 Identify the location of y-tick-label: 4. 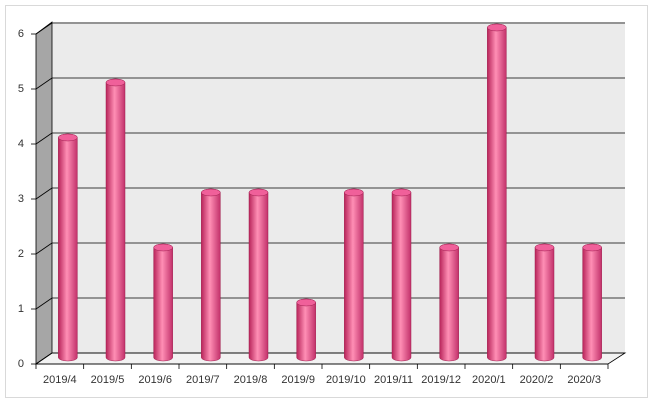
(21, 144).